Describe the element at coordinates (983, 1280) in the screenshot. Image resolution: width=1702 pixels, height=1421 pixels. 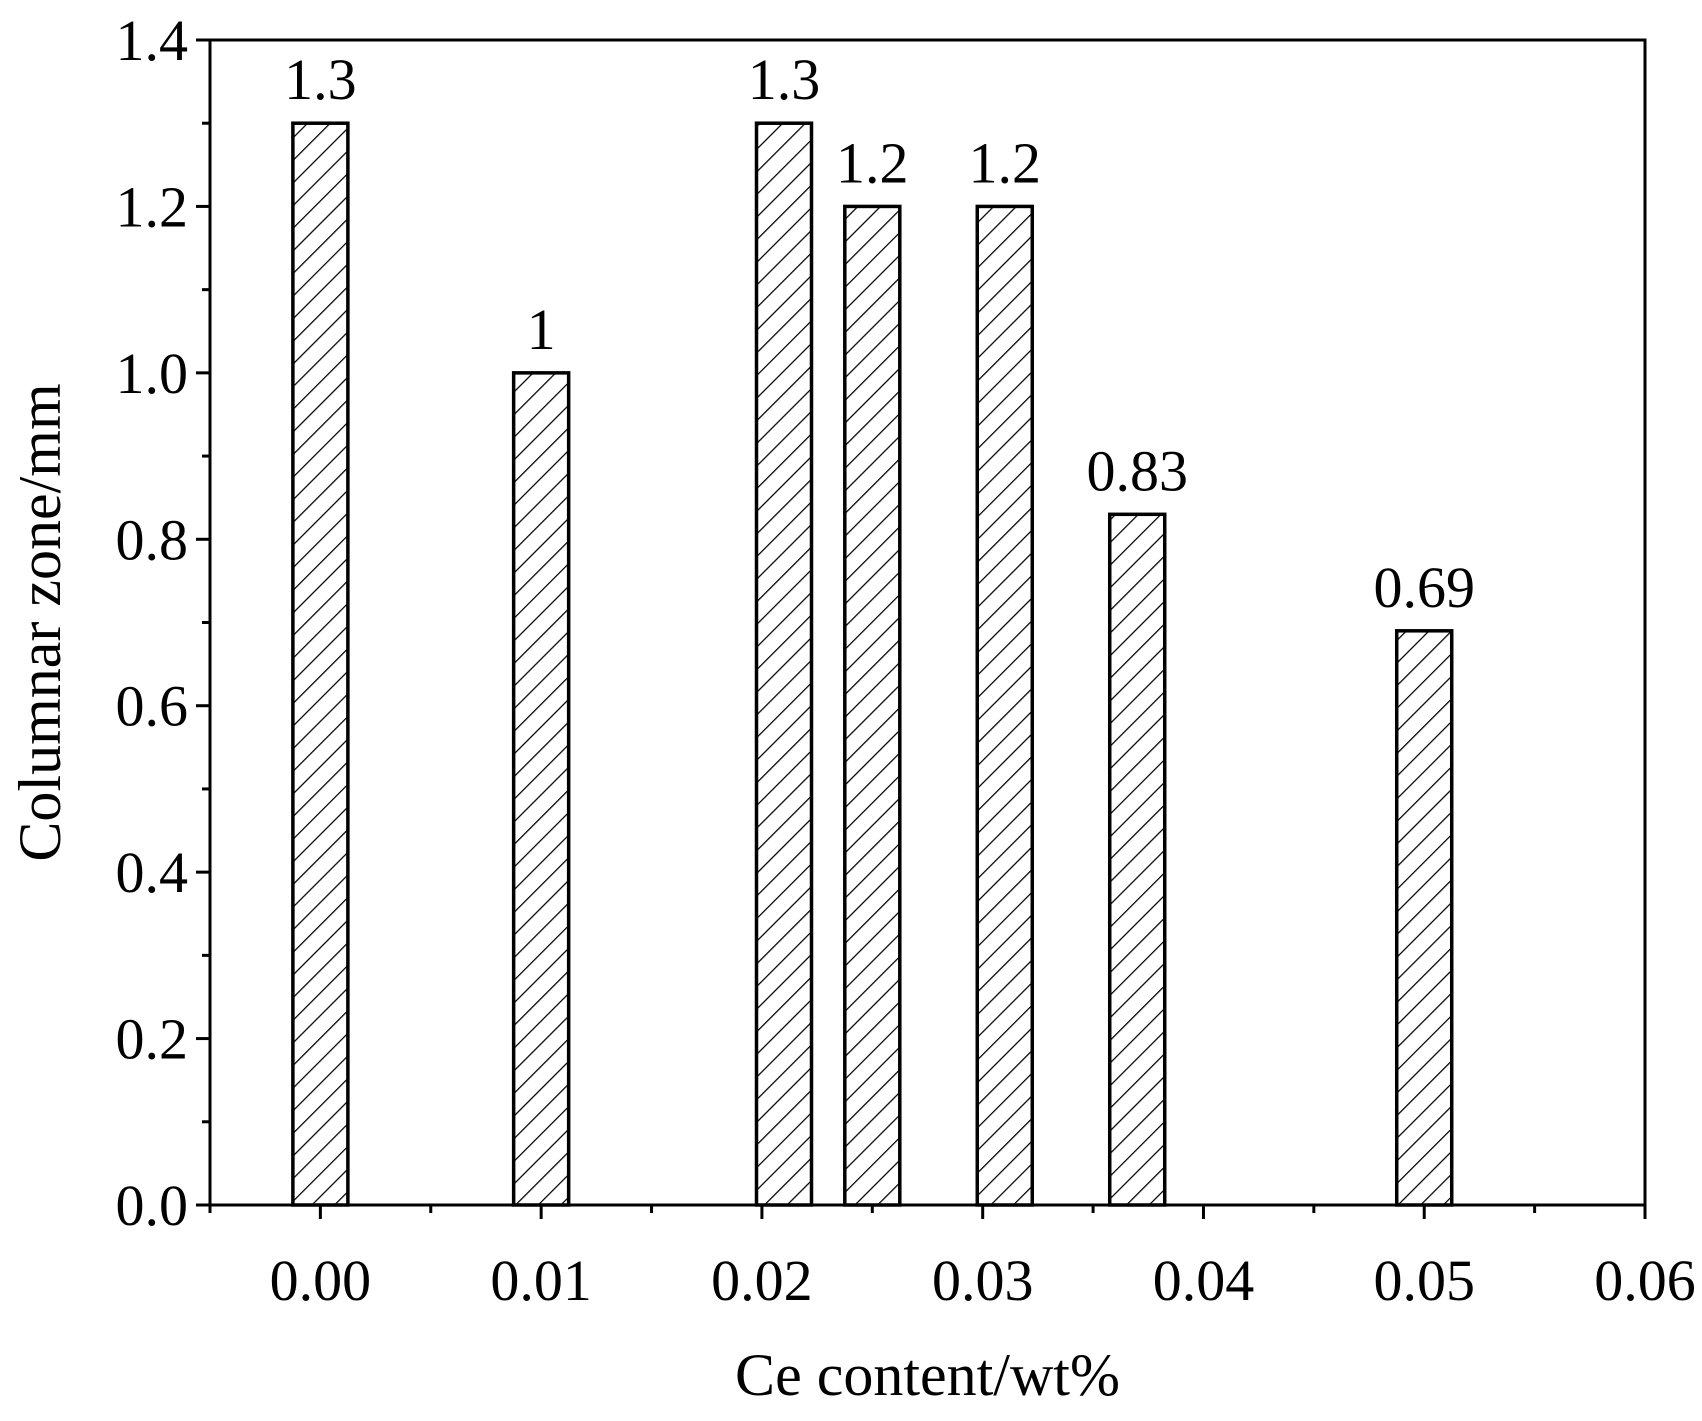
I see `x-tick-label: 0.03` at that location.